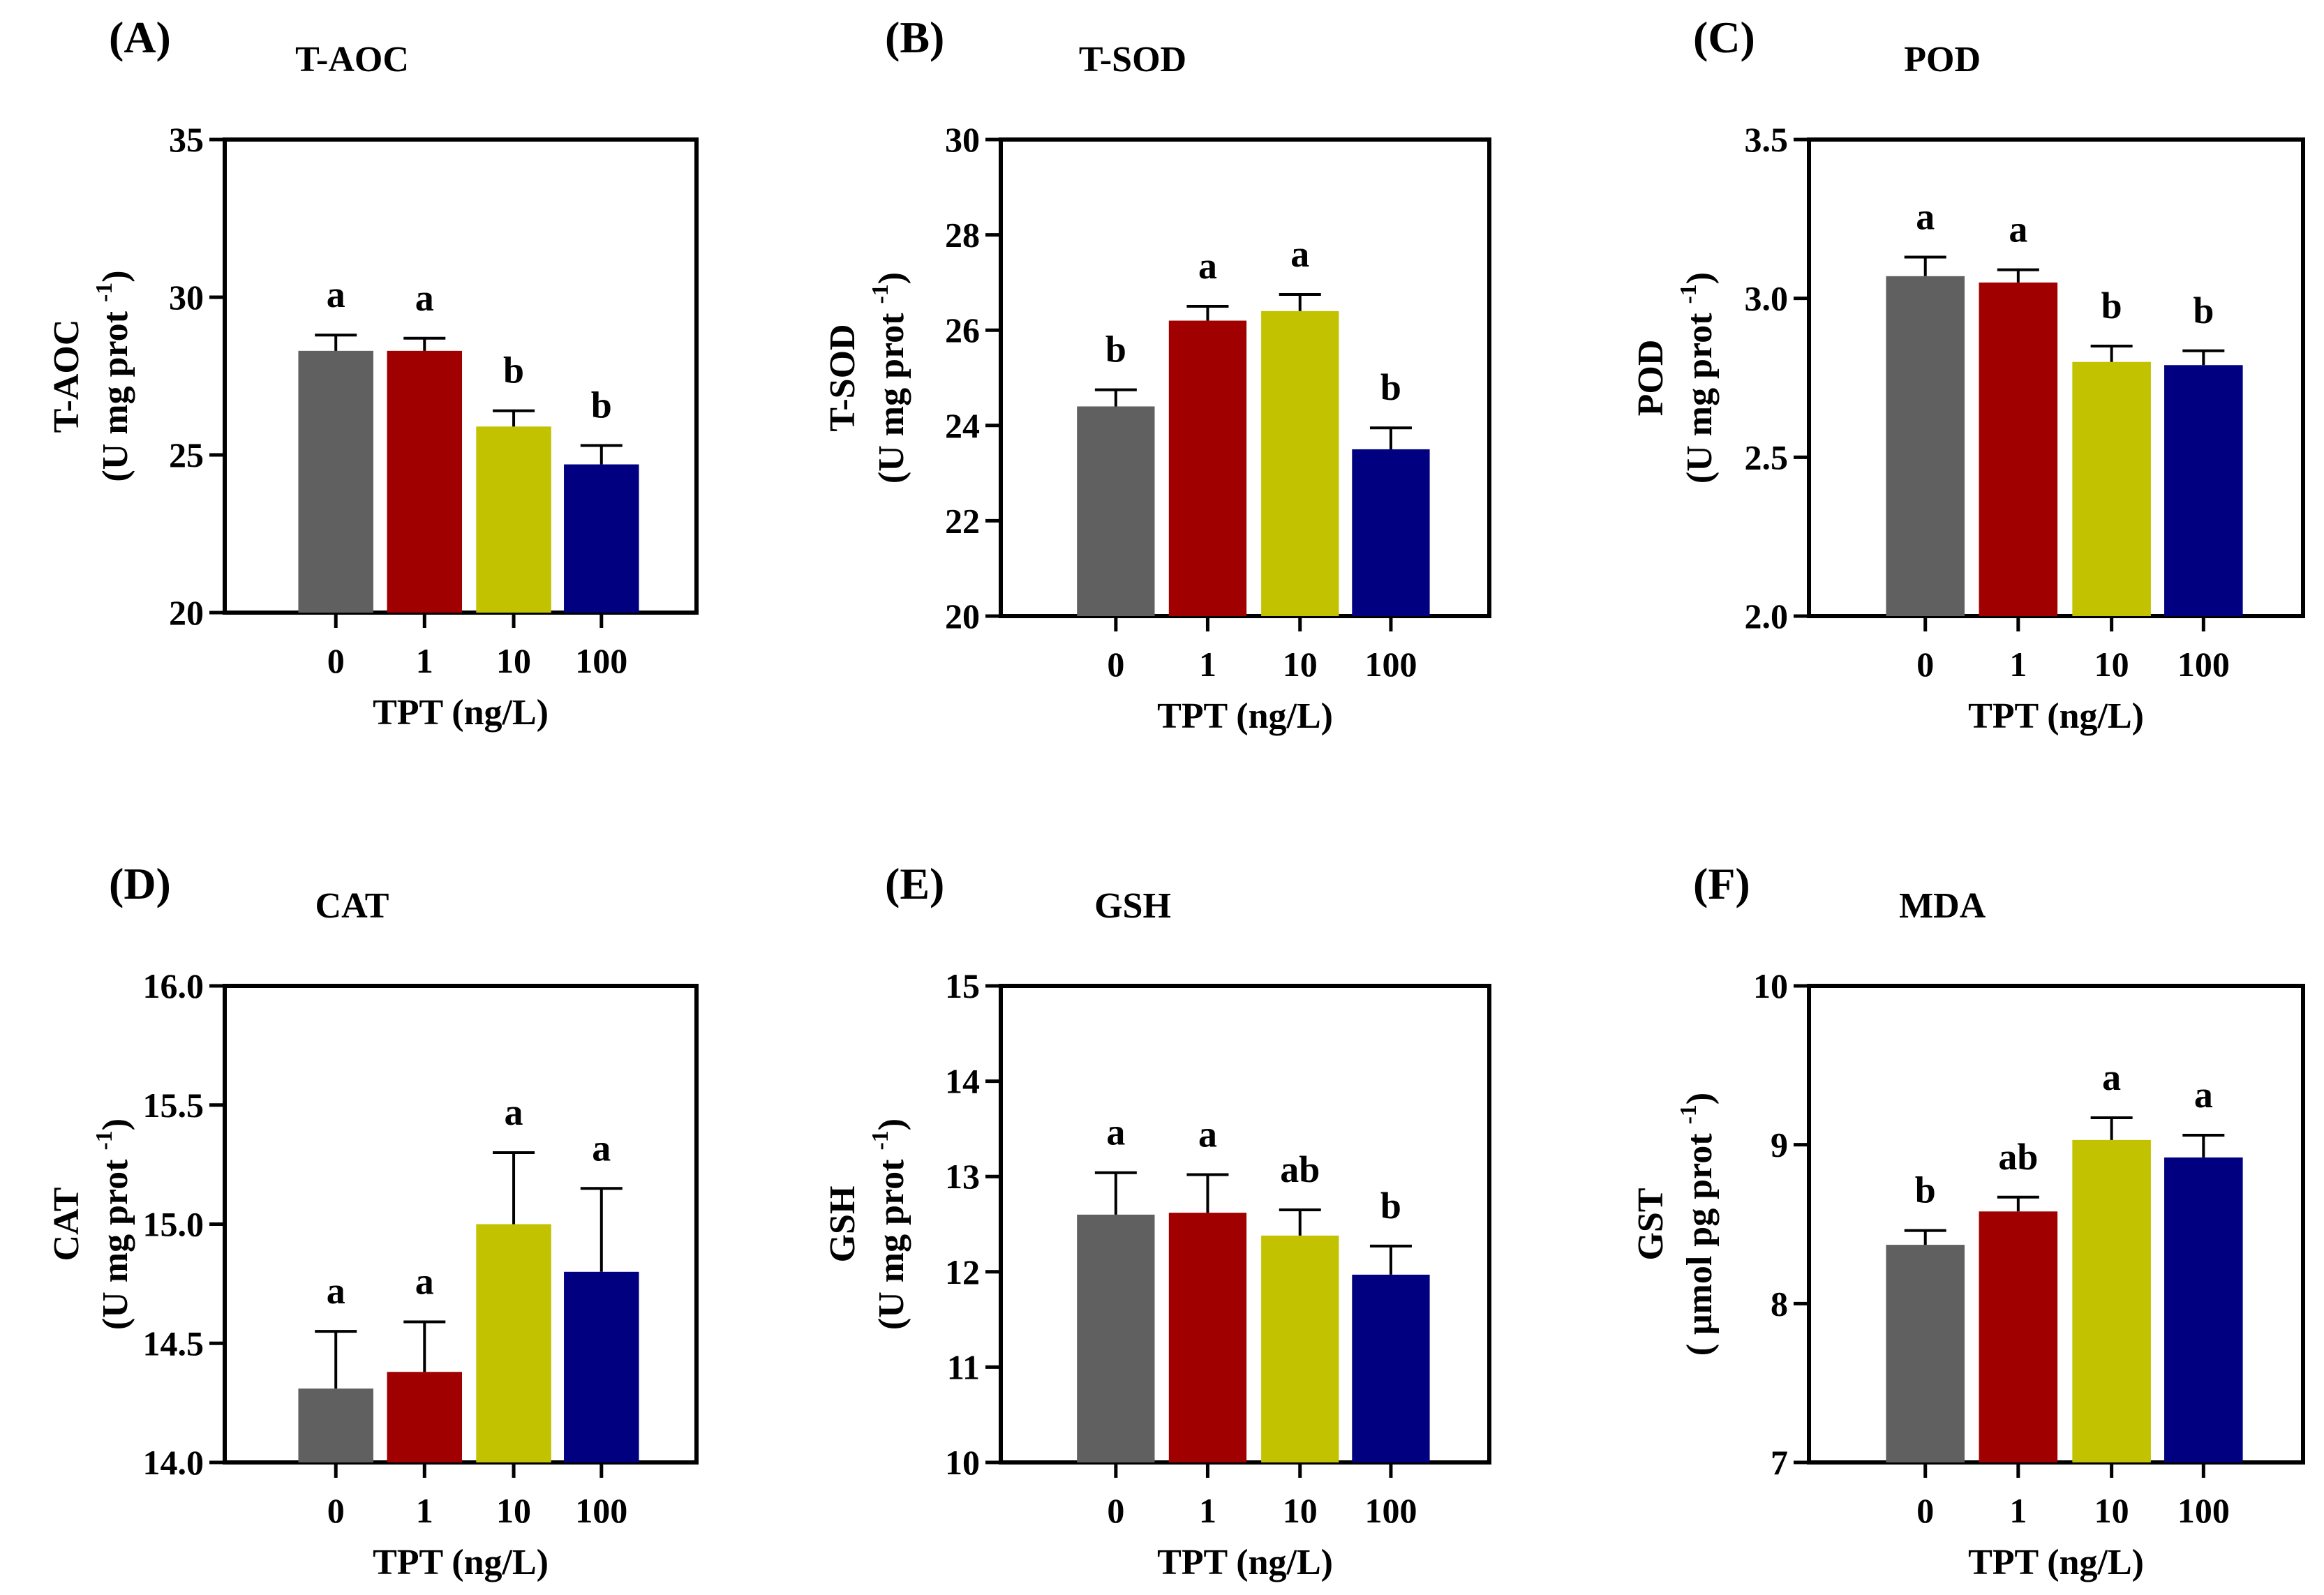  Describe the element at coordinates (1942, 60) in the screenshot. I see `panel-title: POD` at that location.